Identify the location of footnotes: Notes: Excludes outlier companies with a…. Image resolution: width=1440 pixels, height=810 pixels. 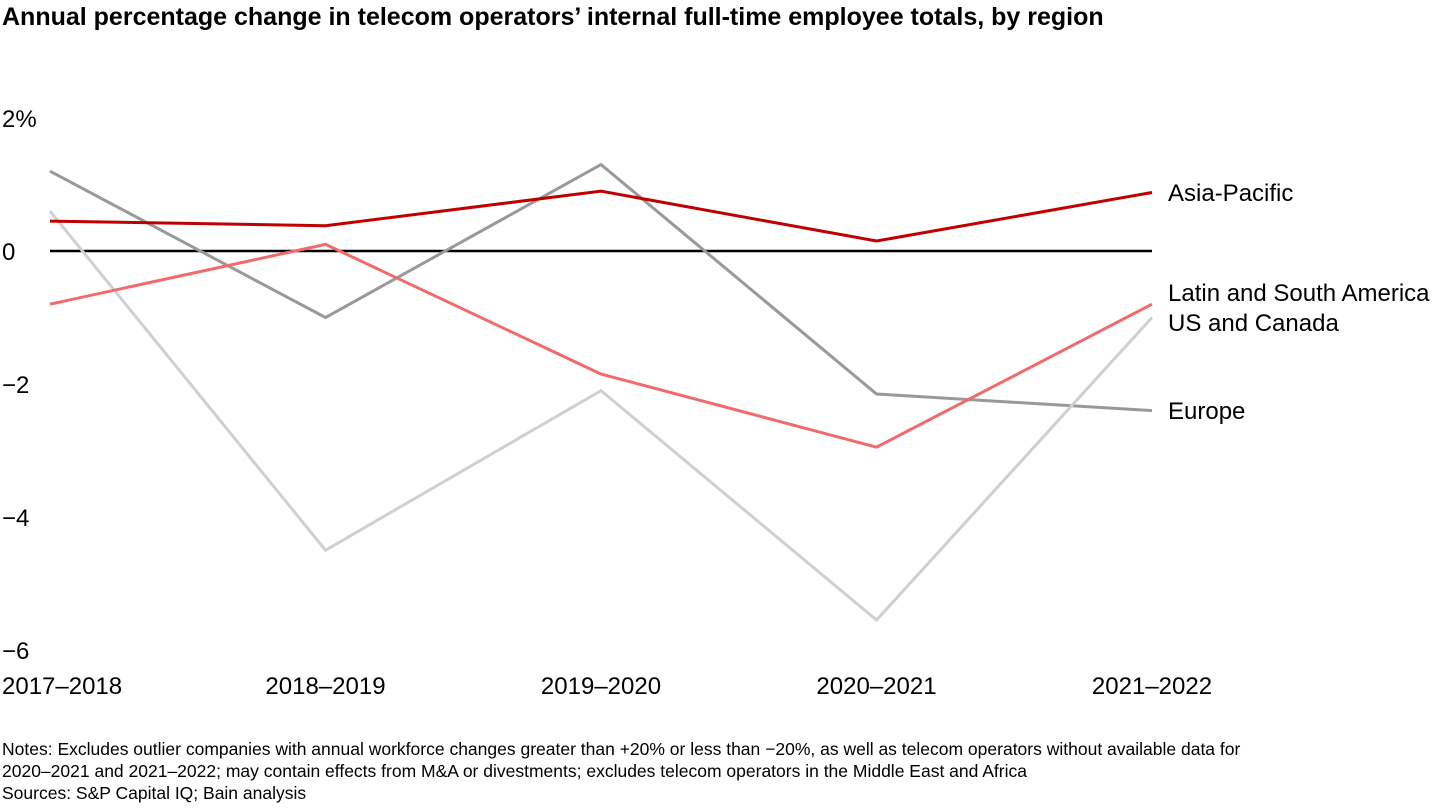
(720, 771).